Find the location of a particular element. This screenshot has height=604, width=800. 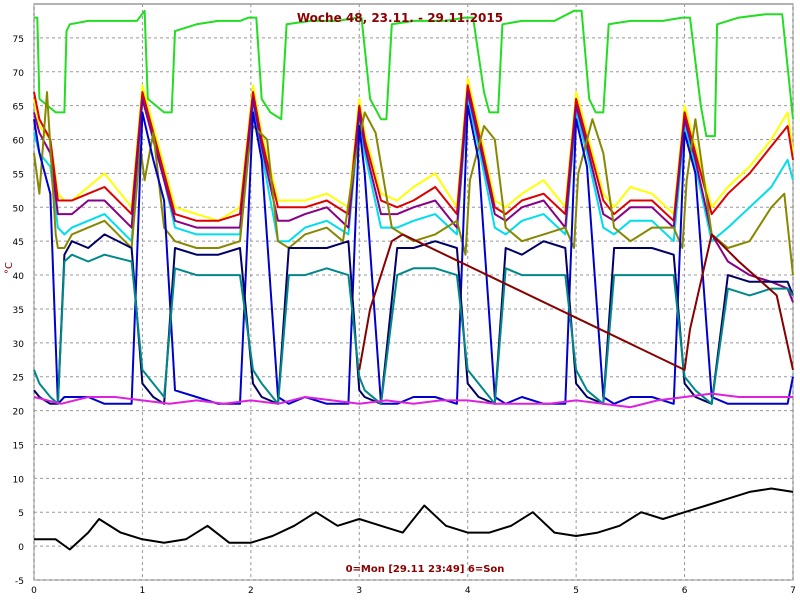

x-tick-label: 1 is located at coordinates (143, 591).